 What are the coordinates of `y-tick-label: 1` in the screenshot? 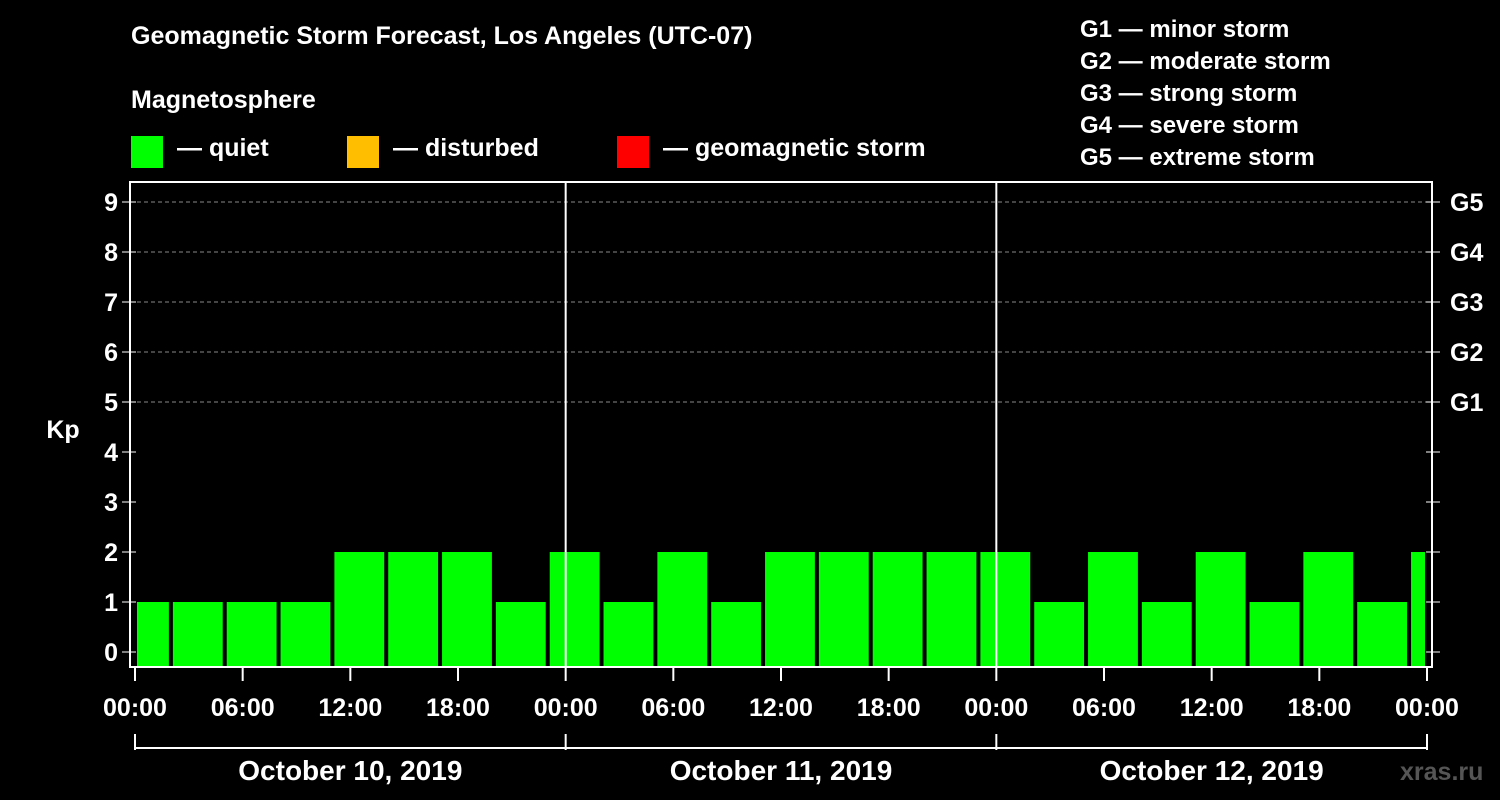 It's located at (111, 603).